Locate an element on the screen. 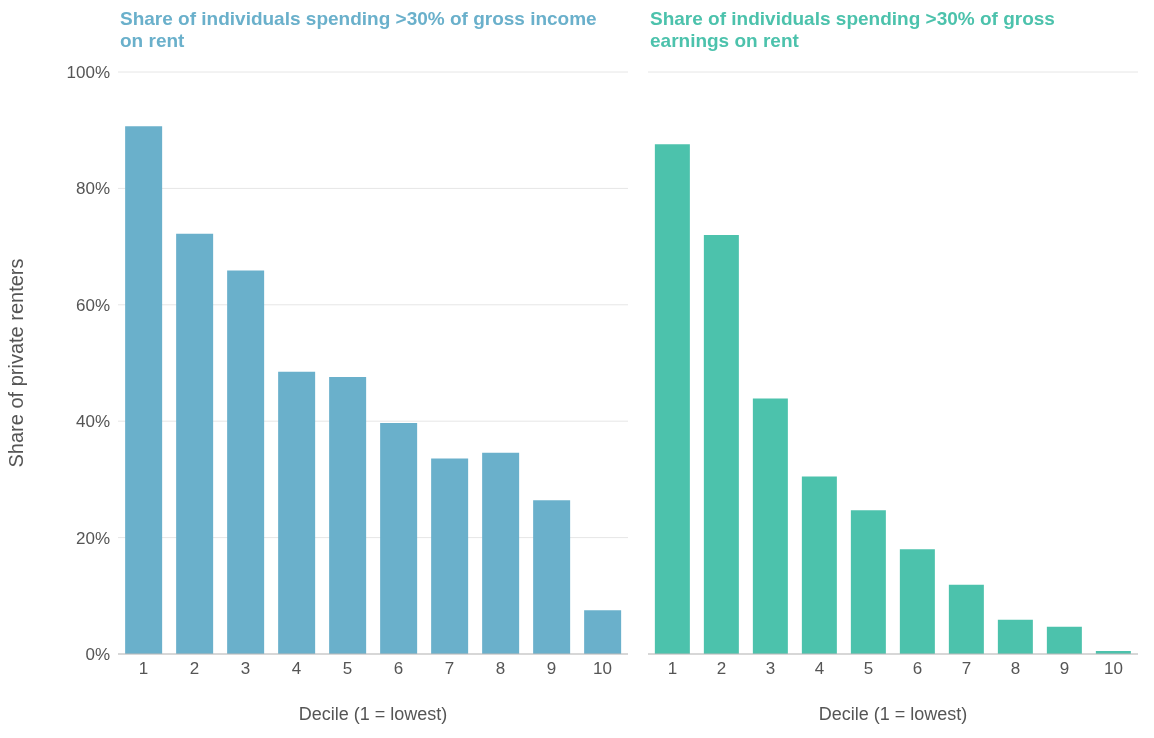 This screenshot has width=1154, height=738. y-tick-label: 80% is located at coordinates (92, 189).